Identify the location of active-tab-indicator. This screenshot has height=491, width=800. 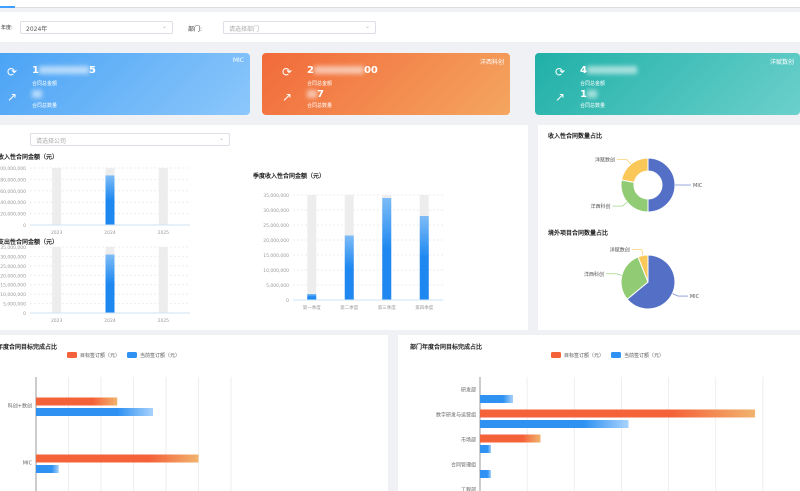
(7, 7).